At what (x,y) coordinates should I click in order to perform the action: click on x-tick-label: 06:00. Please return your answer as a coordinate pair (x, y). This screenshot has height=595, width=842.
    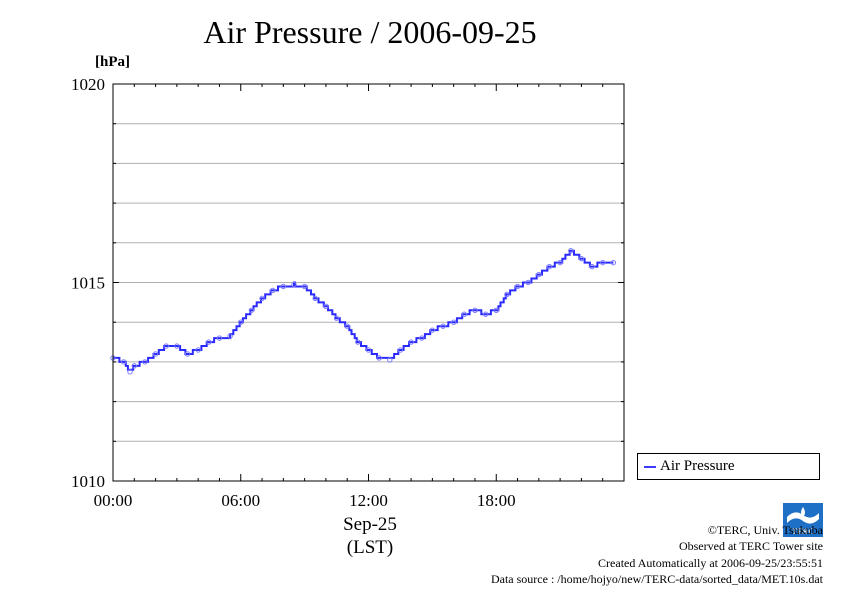
    Looking at the image, I should click on (240, 500).